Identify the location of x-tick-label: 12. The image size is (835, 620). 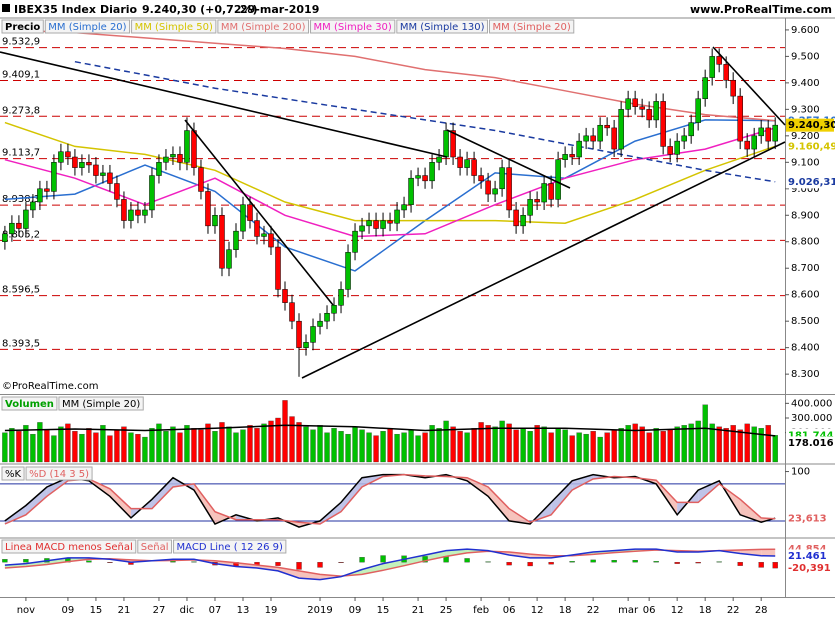
(677, 610).